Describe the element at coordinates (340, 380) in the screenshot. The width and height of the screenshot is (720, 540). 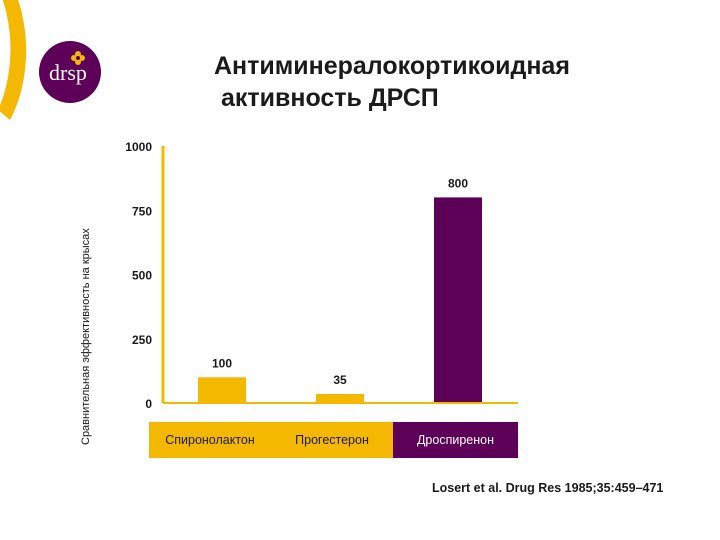
I see `value-label: 35` at that location.